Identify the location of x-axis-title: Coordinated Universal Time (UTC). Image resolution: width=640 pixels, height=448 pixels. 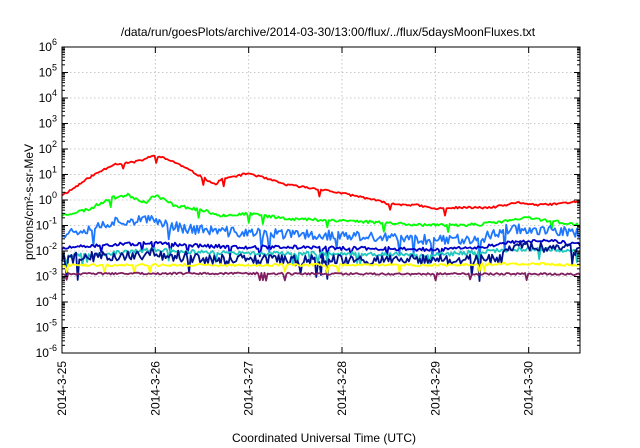
(324, 438).